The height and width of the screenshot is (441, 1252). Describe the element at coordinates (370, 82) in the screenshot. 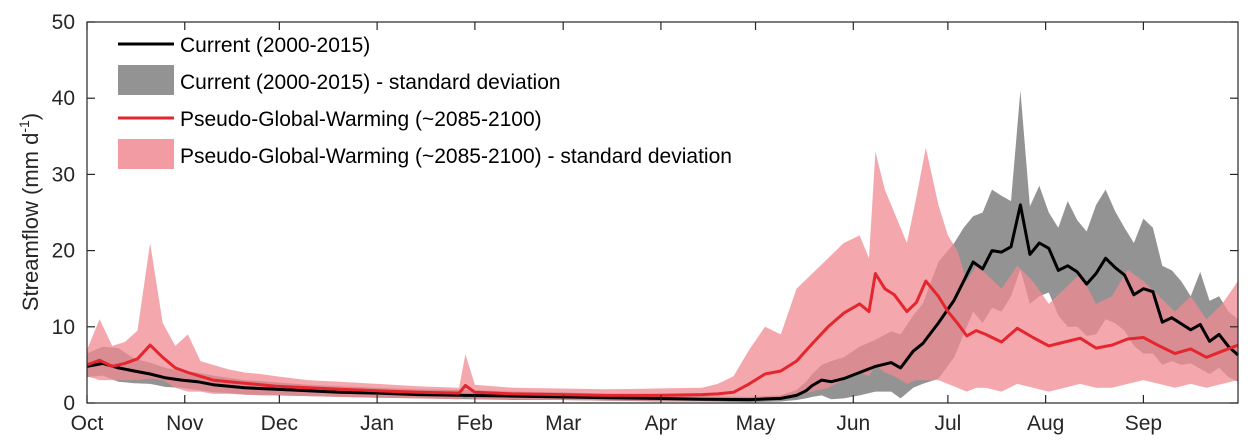

I see `legend-label: Current (2000-2015) - standard deviation` at that location.